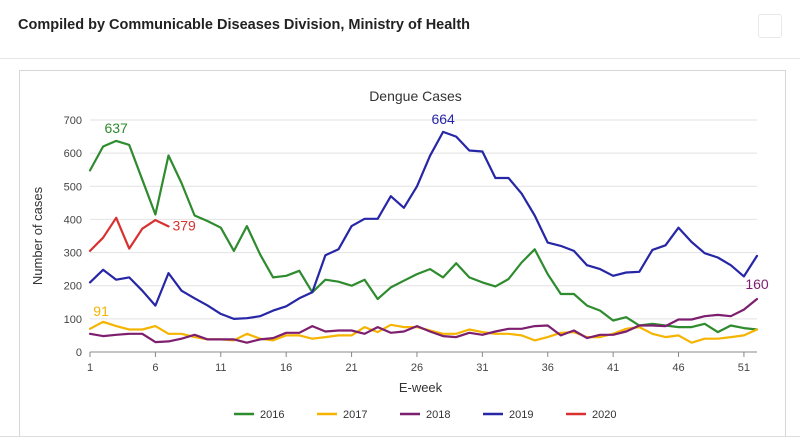 This screenshot has height=441, width=800. What do you see at coordinates (351, 368) in the screenshot?
I see `x-tick-label: 21` at bounding box center [351, 368].